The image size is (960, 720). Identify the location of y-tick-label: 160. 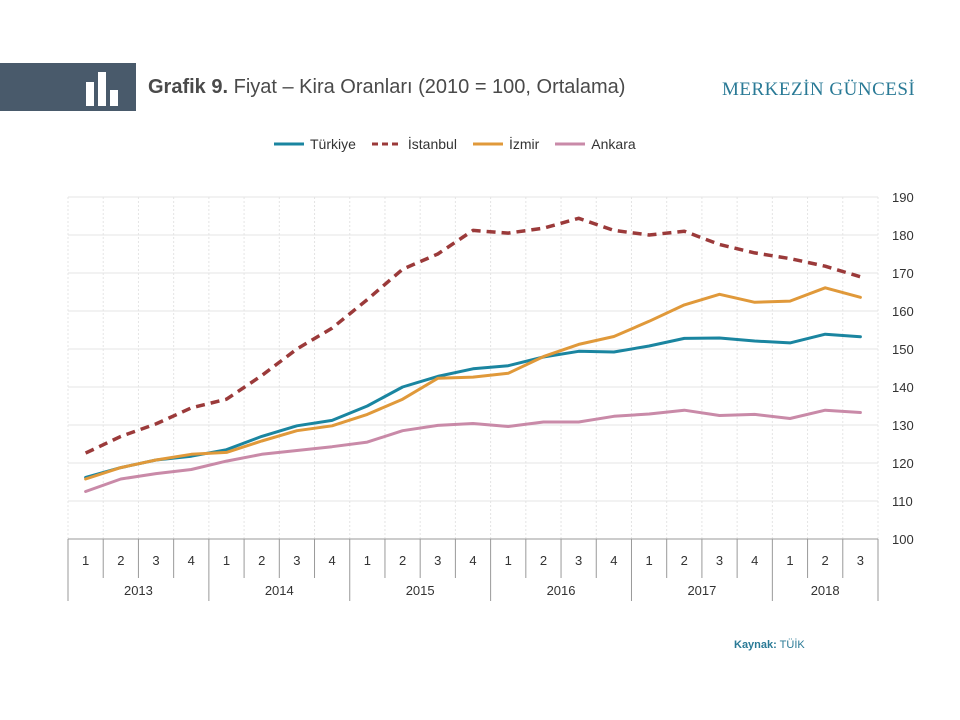
(903, 311).